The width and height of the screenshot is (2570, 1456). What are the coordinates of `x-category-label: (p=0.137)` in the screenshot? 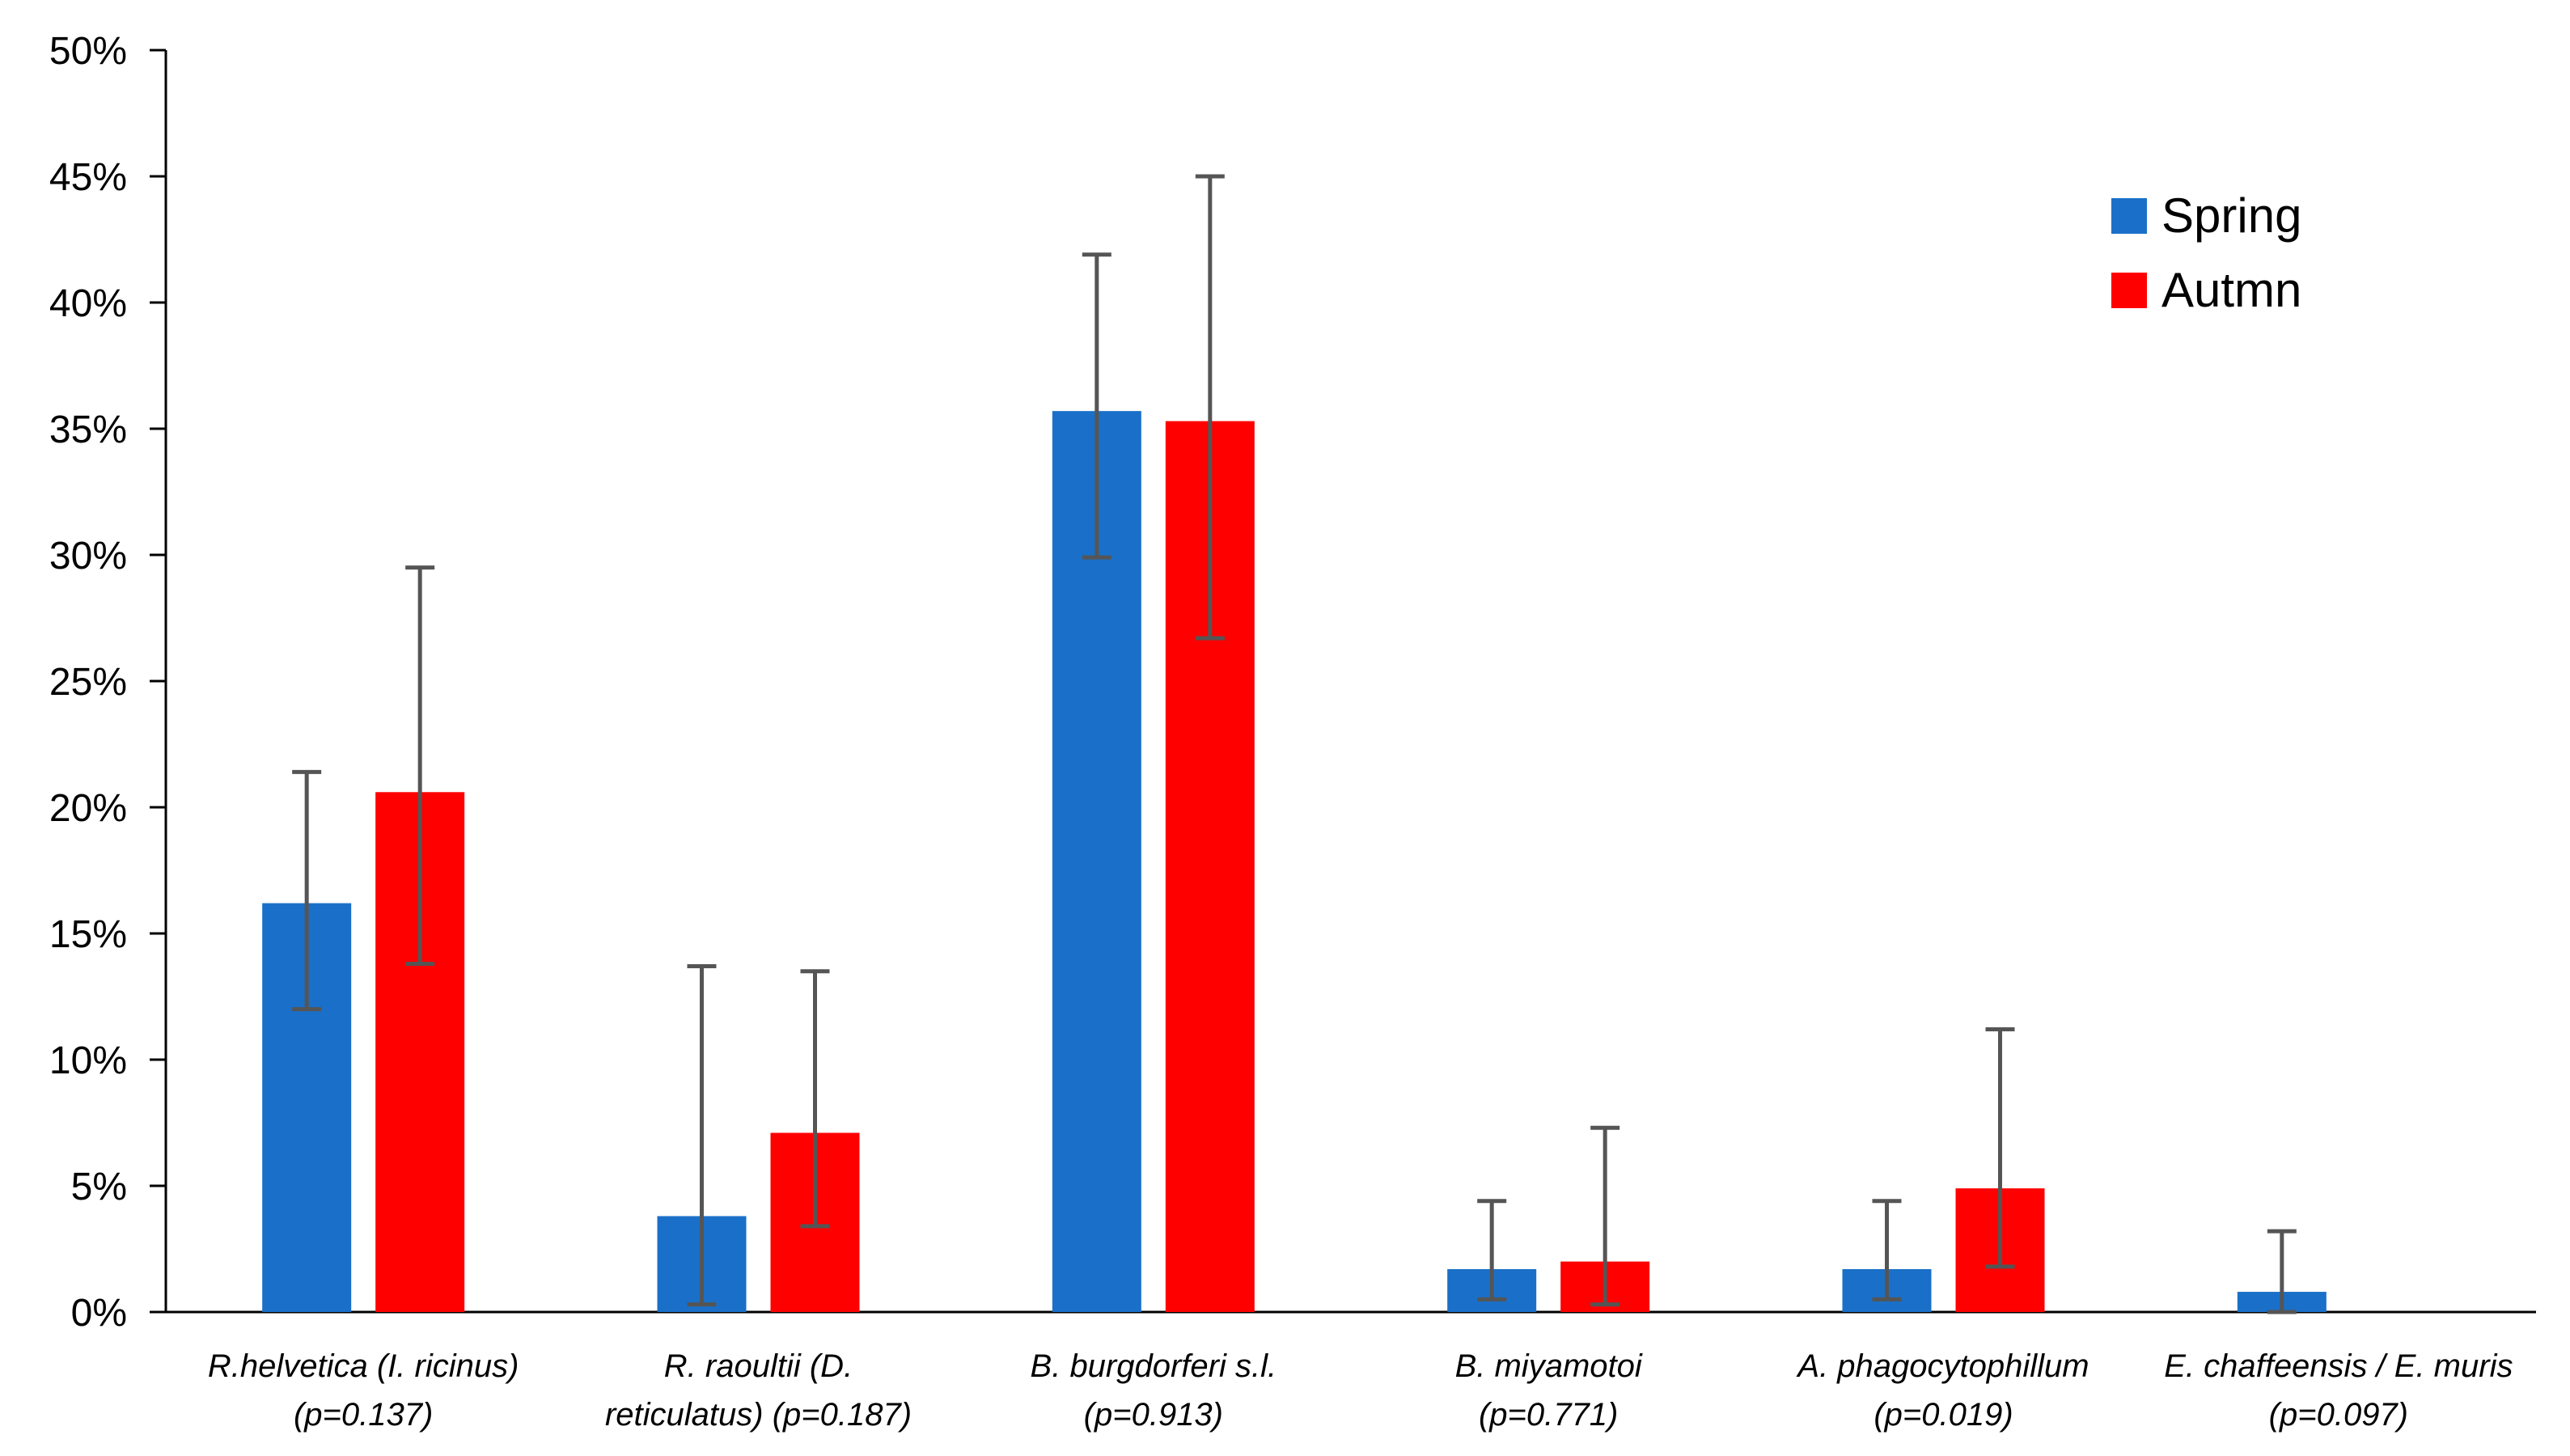 It's located at (363, 1415).